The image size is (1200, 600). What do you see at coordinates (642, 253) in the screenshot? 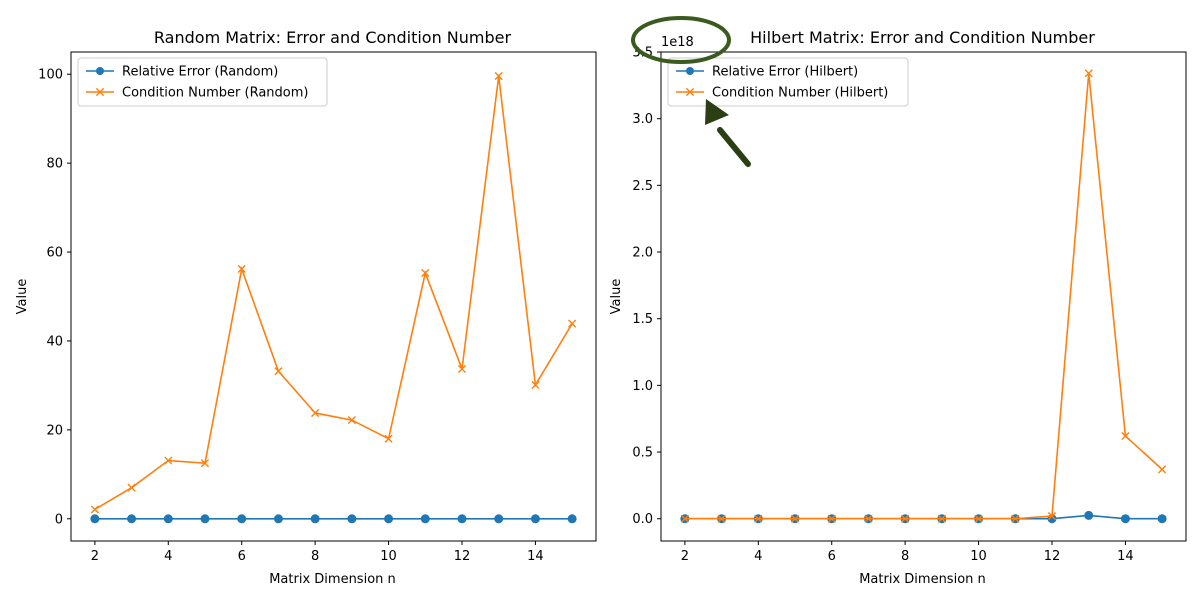
I see `y-tick-label: 2.0` at bounding box center [642, 253].